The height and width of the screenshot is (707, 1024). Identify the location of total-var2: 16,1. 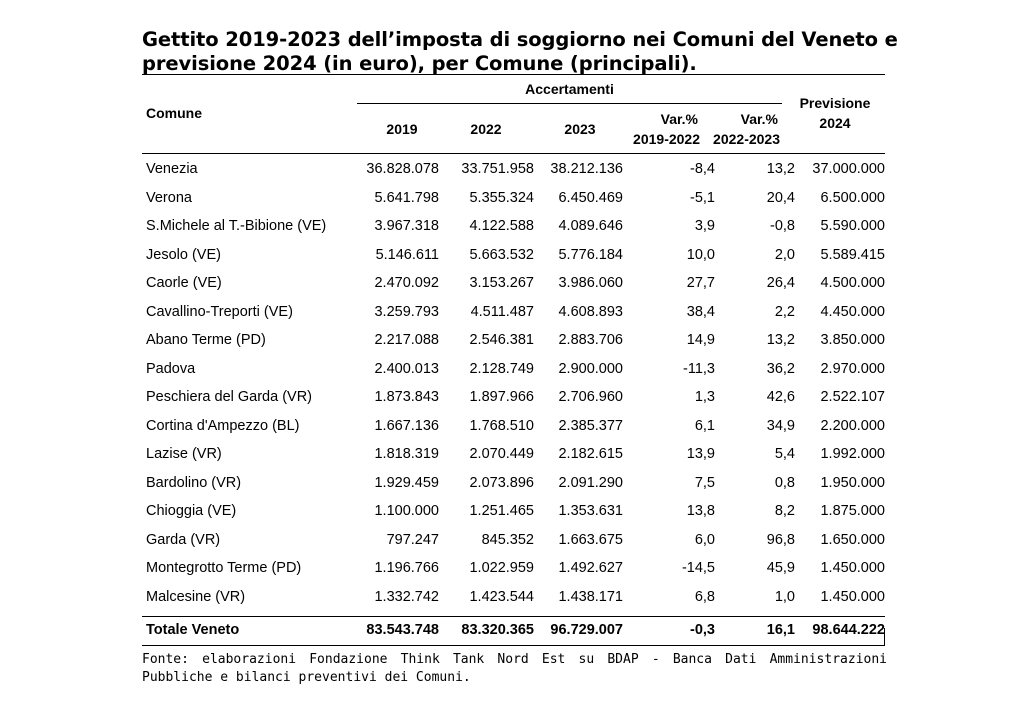
(780, 630).